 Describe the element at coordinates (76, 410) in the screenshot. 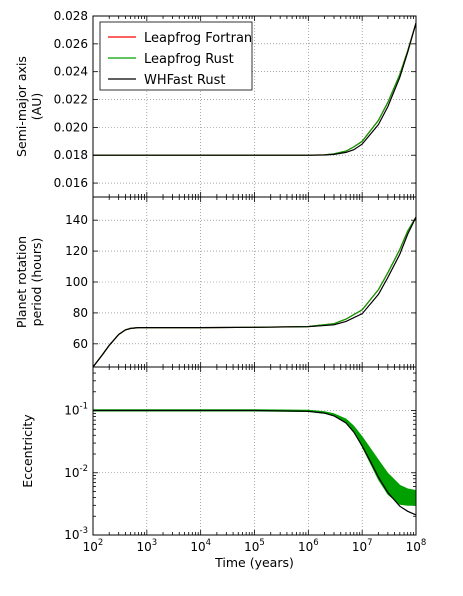

I see `y-tick-label: 10-1` at that location.